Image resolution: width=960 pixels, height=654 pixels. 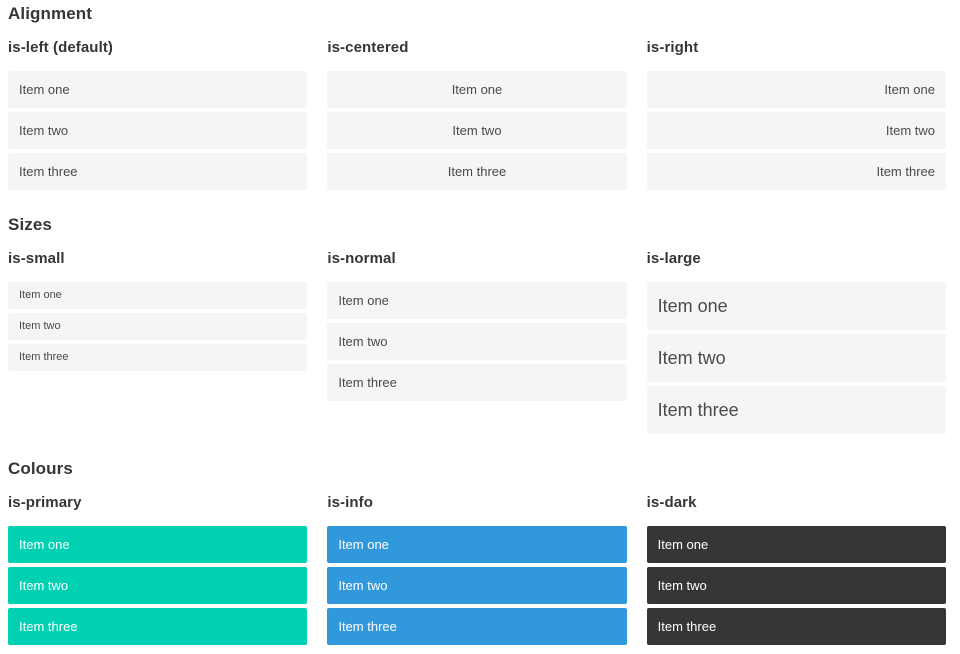 What do you see at coordinates (50, 13) in the screenshot?
I see `section-title: Alignment` at bounding box center [50, 13].